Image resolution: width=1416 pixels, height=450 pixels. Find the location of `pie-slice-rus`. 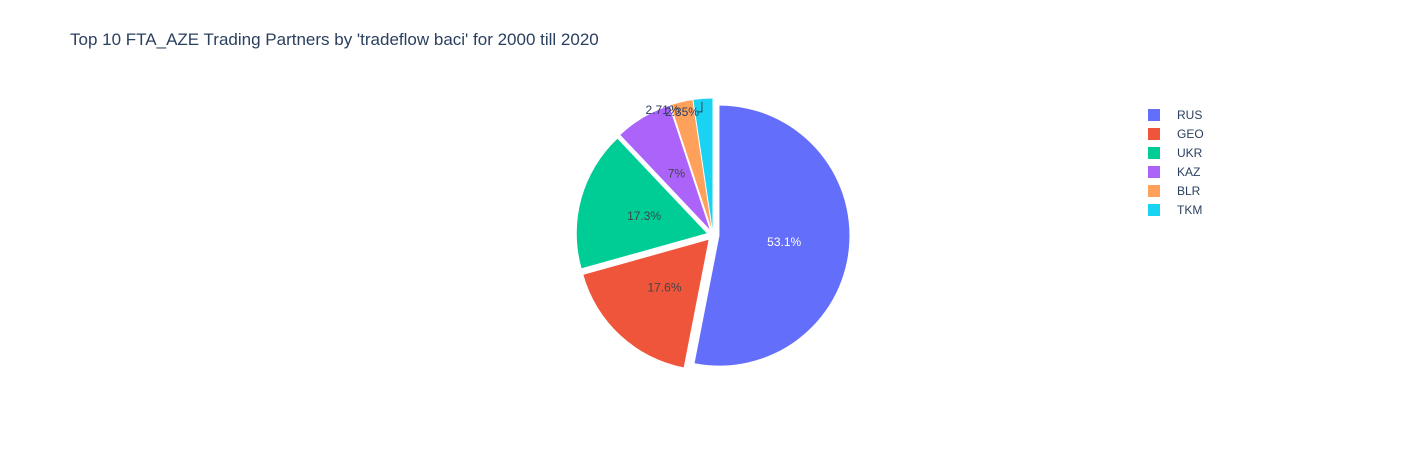

pie-slice-rus is located at coordinates (772, 235).